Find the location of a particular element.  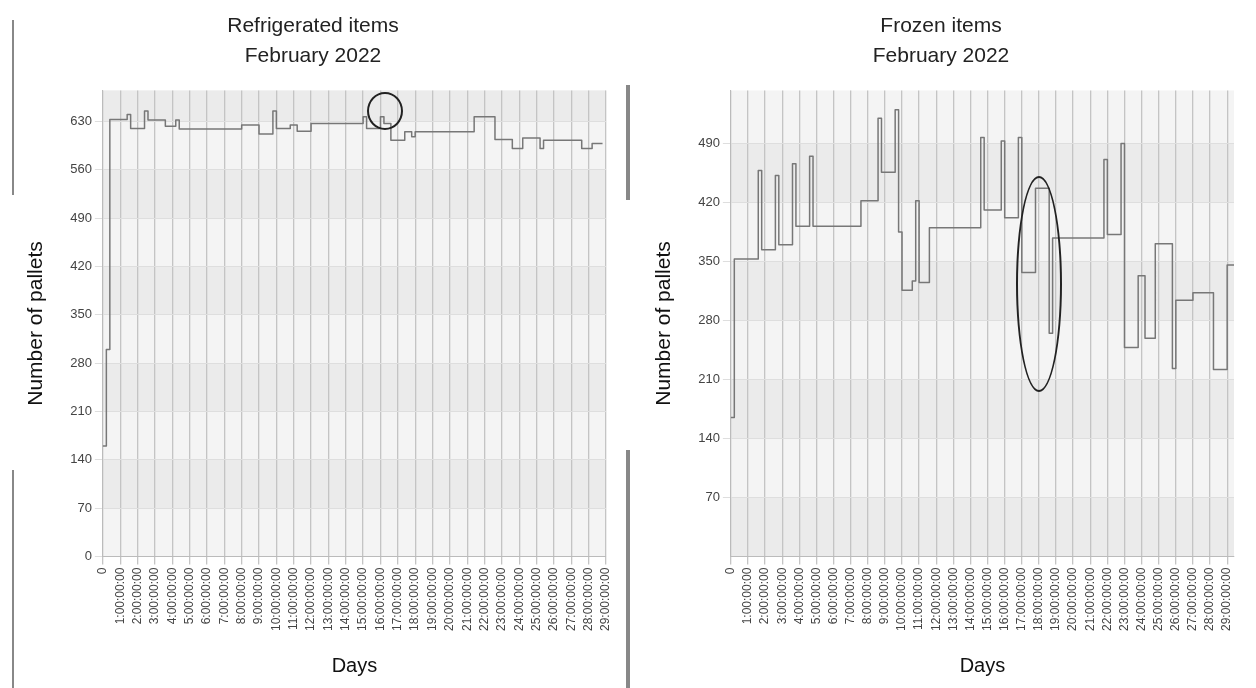

chart-title: Frozen items is located at coordinates (941, 25).